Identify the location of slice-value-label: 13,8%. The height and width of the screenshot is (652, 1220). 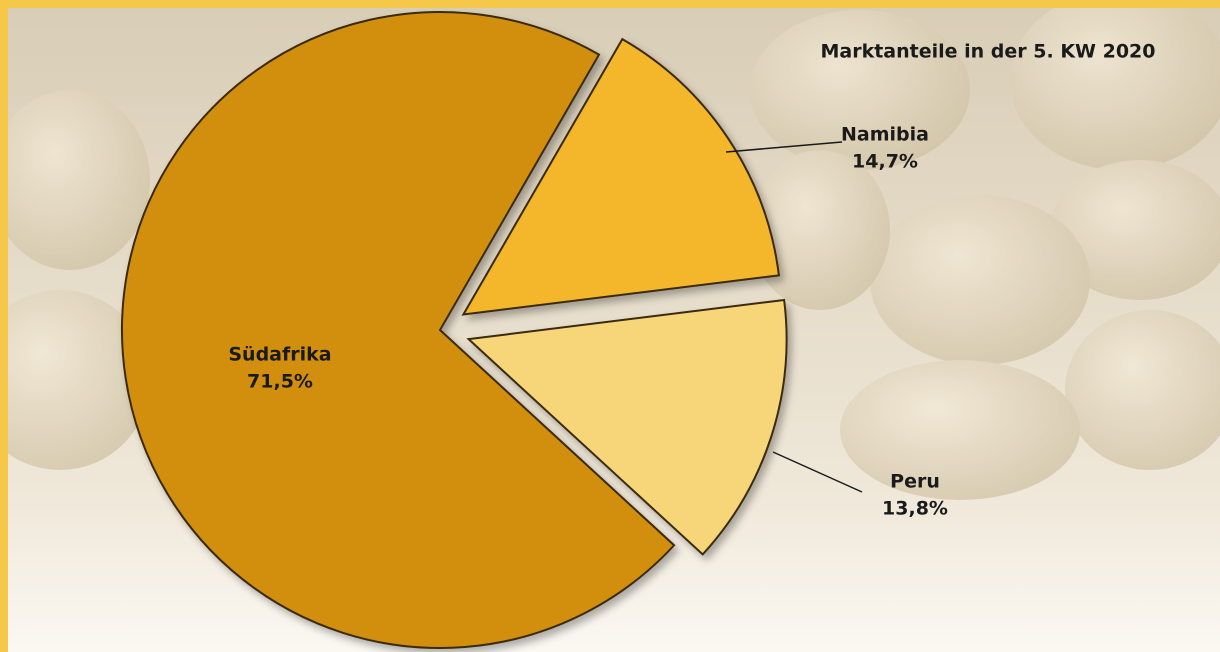
(915, 509).